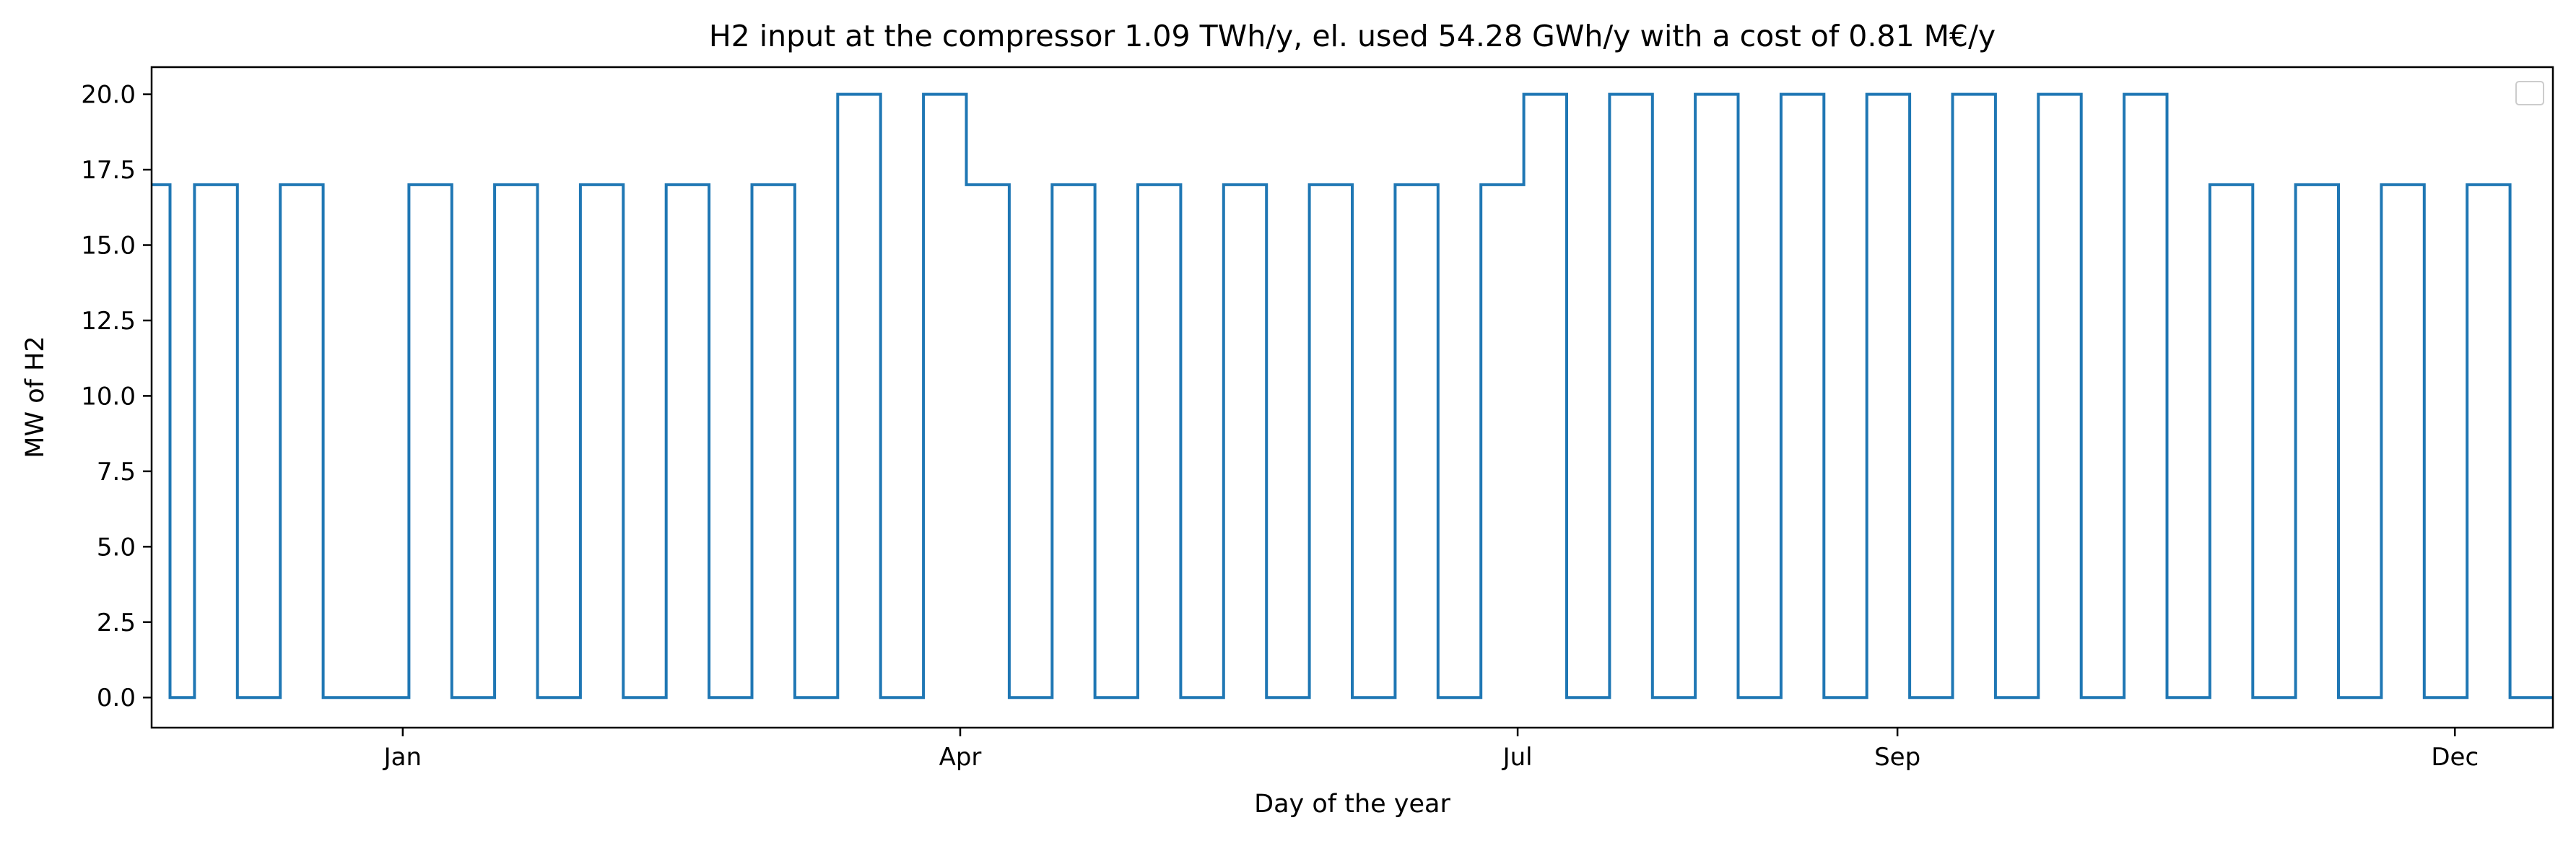 This screenshot has width=2576, height=841. What do you see at coordinates (1897, 757) in the screenshot?
I see `x-tick-label: Sep` at bounding box center [1897, 757].